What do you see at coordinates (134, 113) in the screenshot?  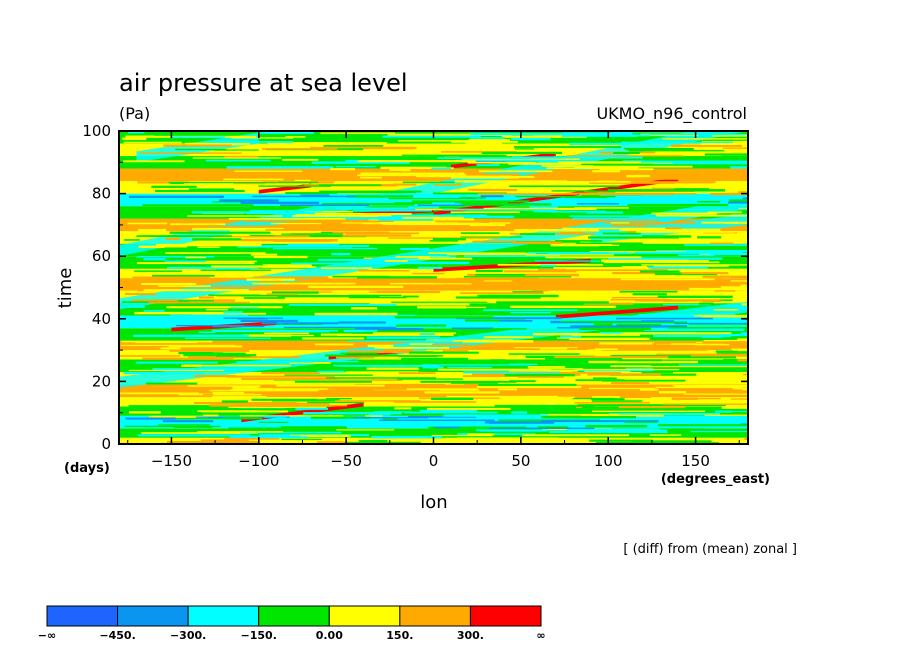 I see `chart-units: (Pa)` at bounding box center [134, 113].